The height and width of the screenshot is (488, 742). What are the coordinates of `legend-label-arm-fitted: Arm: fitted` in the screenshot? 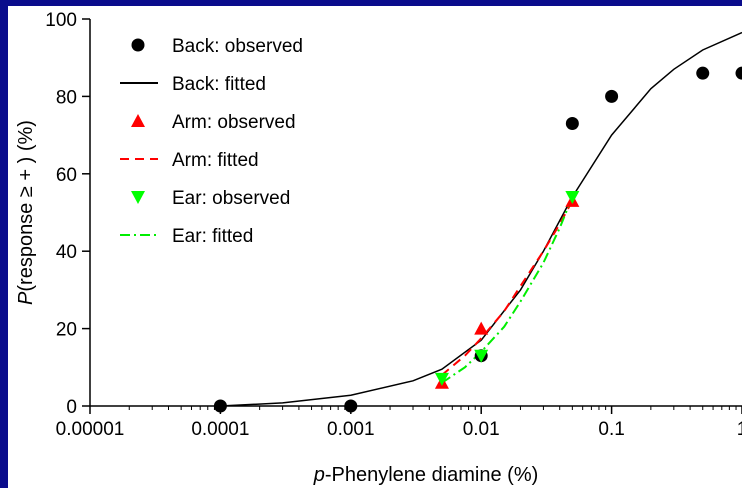 It's located at (215, 160).